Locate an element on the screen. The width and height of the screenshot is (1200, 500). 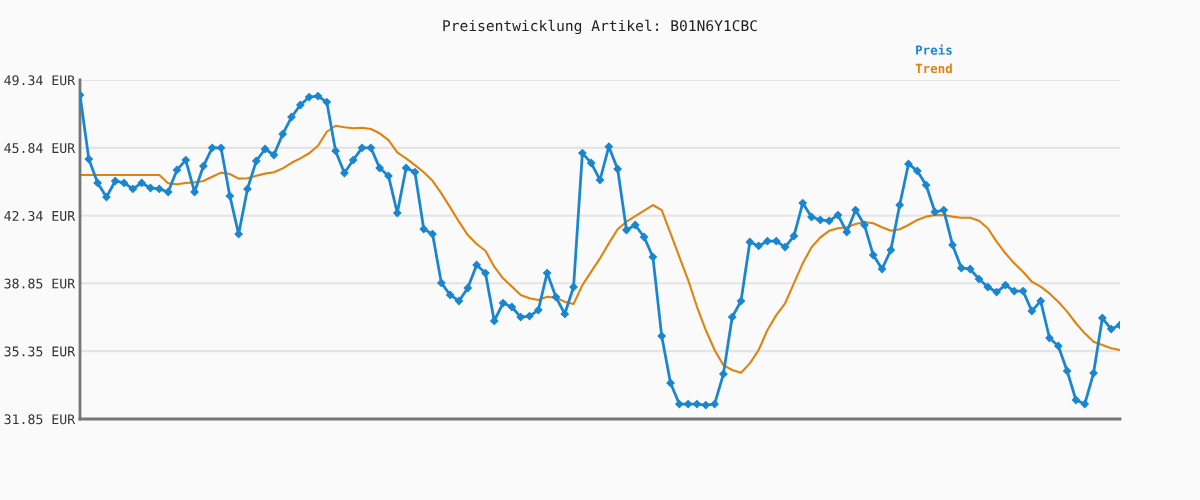
text: Preis is located at coordinates (934, 49).